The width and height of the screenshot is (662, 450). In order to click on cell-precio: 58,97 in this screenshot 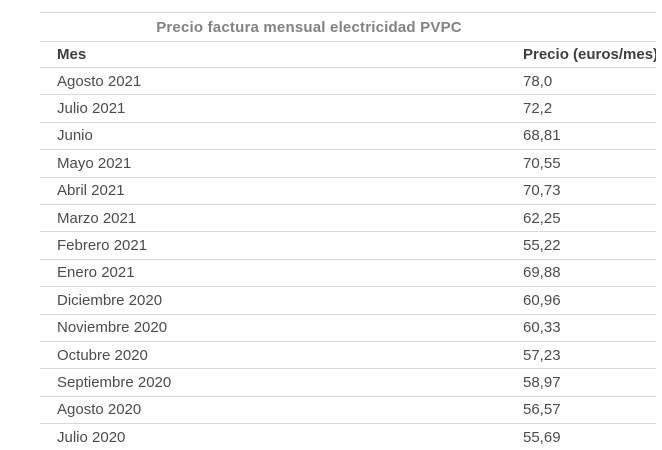, I will do `click(542, 382)`.